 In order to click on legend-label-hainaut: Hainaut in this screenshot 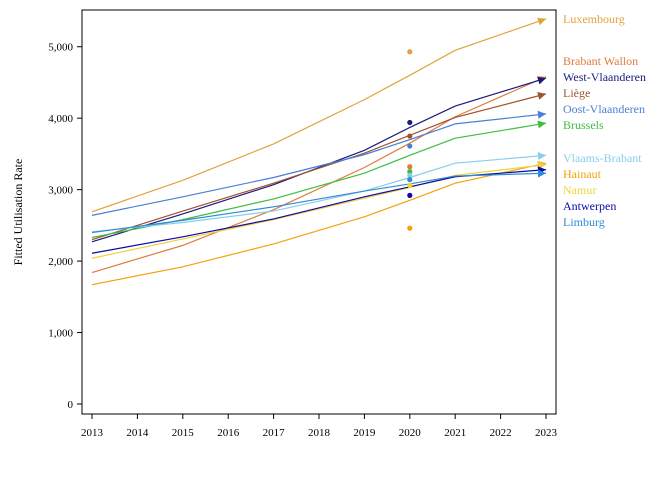, I will do `click(582, 174)`.